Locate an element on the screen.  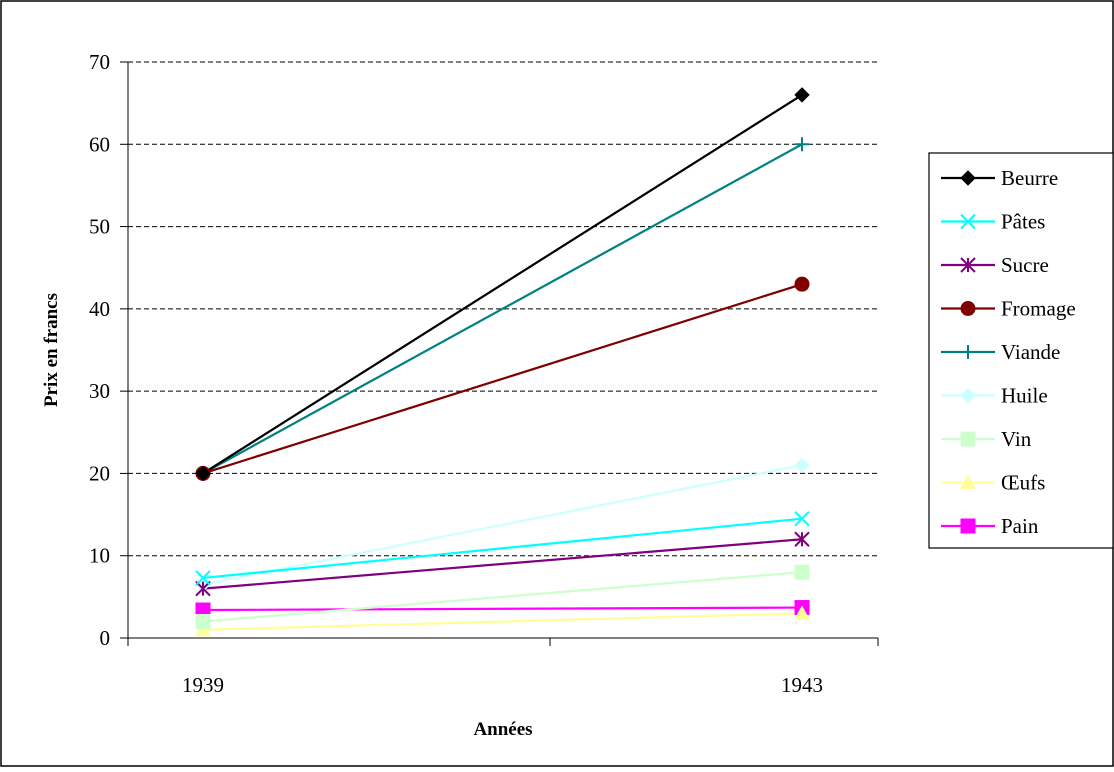
y-tick-label: 20 is located at coordinates (99, 473).